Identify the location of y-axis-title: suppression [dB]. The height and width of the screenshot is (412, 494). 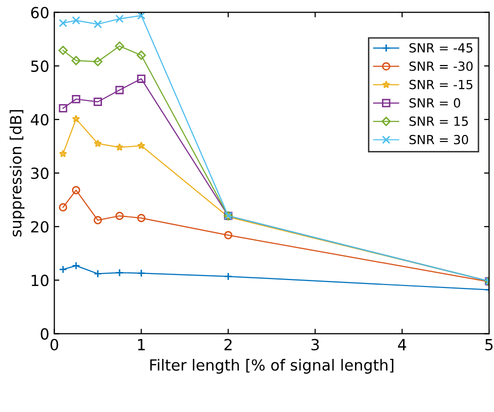
(17, 173).